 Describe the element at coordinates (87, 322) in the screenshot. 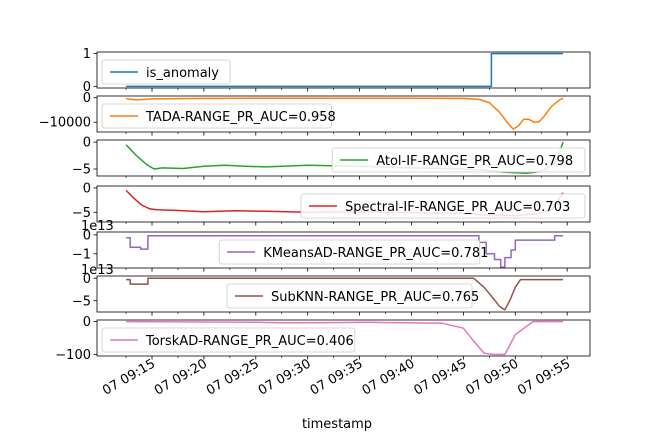

I see `y-tick-label-torskad-0: 0` at that location.